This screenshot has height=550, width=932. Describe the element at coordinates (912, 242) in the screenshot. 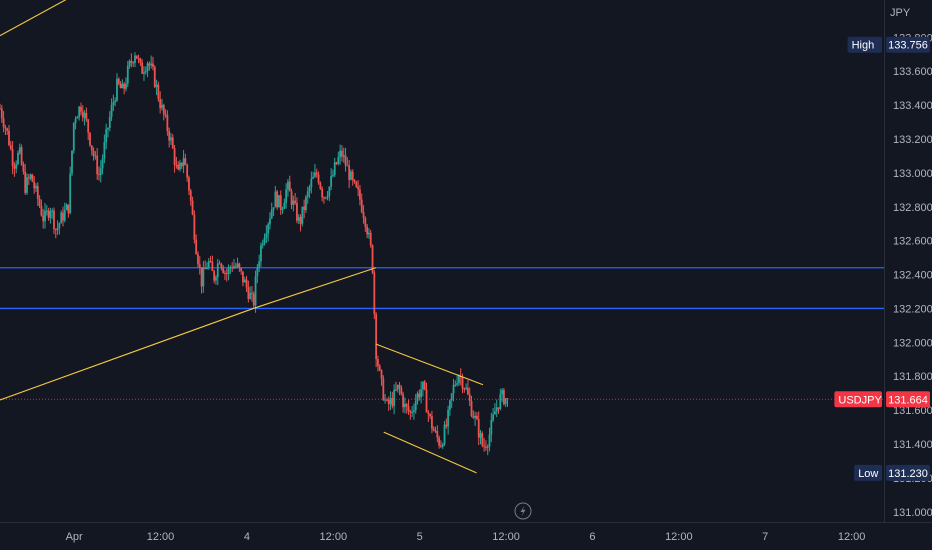

I see `y-tick-label: 132.600` at that location.